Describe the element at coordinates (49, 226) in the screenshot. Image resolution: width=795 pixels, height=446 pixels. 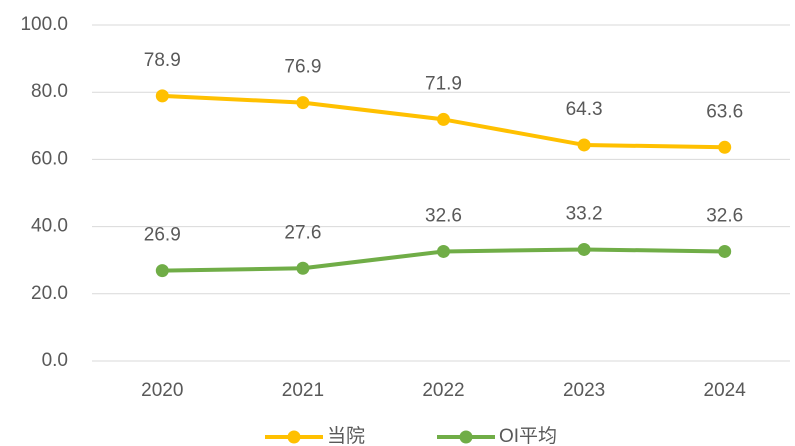
I see `y-tick-label: 40.0` at that location.